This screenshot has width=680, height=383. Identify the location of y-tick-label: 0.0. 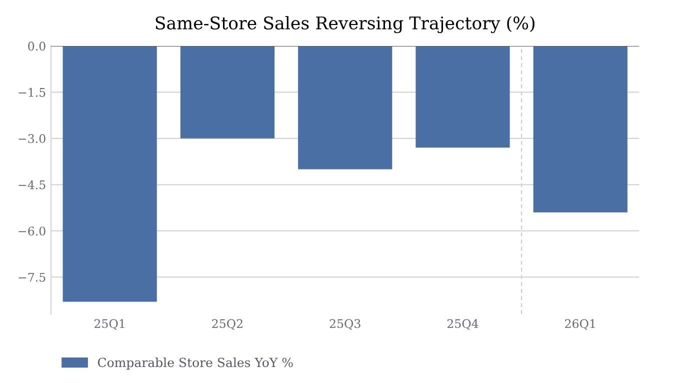
(37, 46).